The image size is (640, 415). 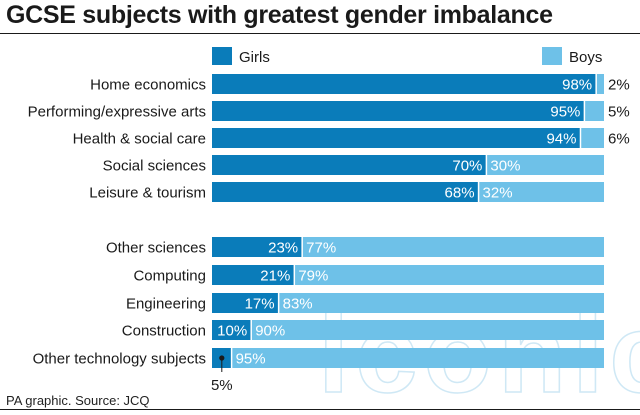 I want to click on bar-boys-health-social-care, so click(x=592, y=138).